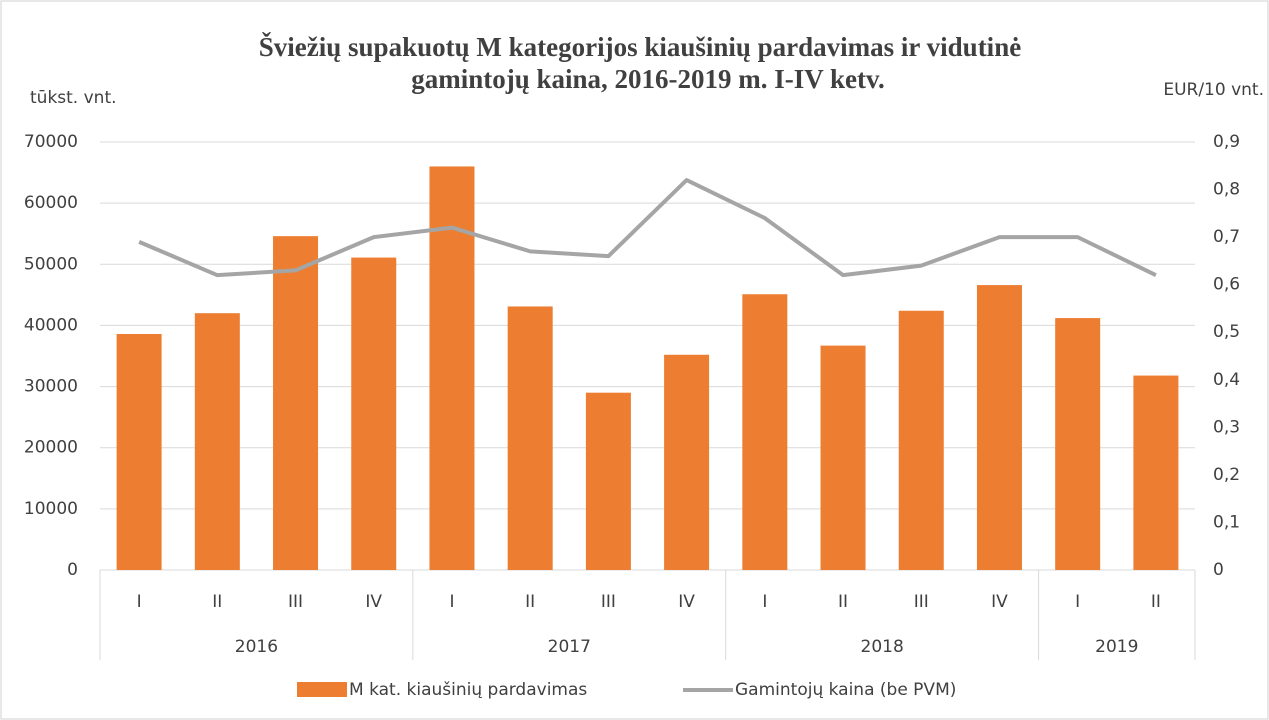  I want to click on chart-title: gamintojų kaina, 2016-2019 m. I-IV ketv., so click(648, 79).